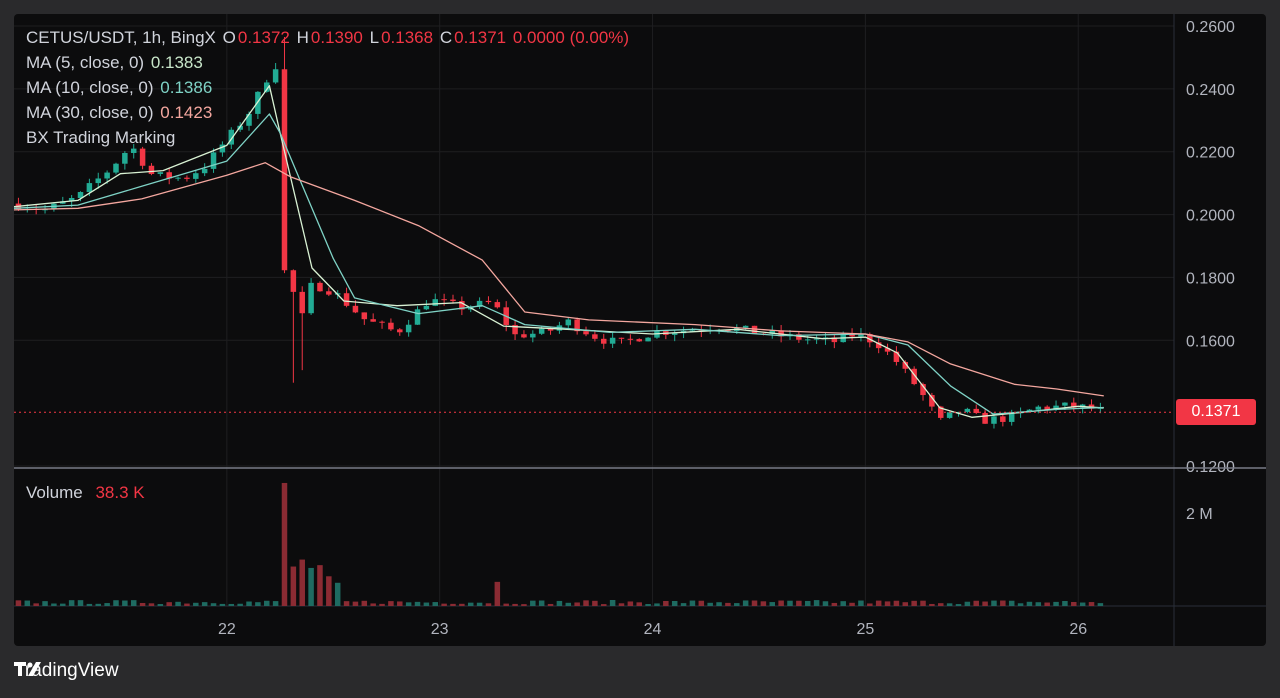 Image resolution: width=1280 pixels, height=698 pixels. What do you see at coordinates (263, 37) in the screenshot?
I see `open-value: 0.1372` at bounding box center [263, 37].